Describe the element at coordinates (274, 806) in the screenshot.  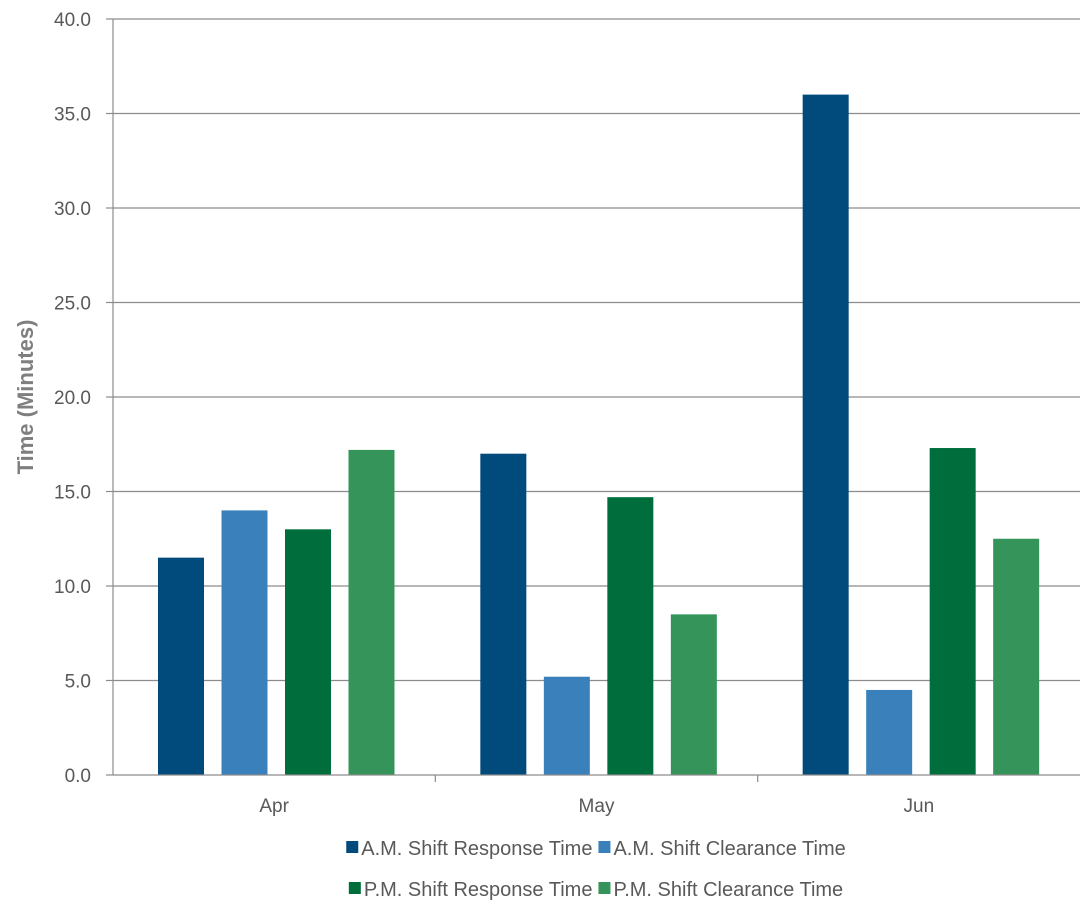
I see `x-tick-label: Apr` at that location.